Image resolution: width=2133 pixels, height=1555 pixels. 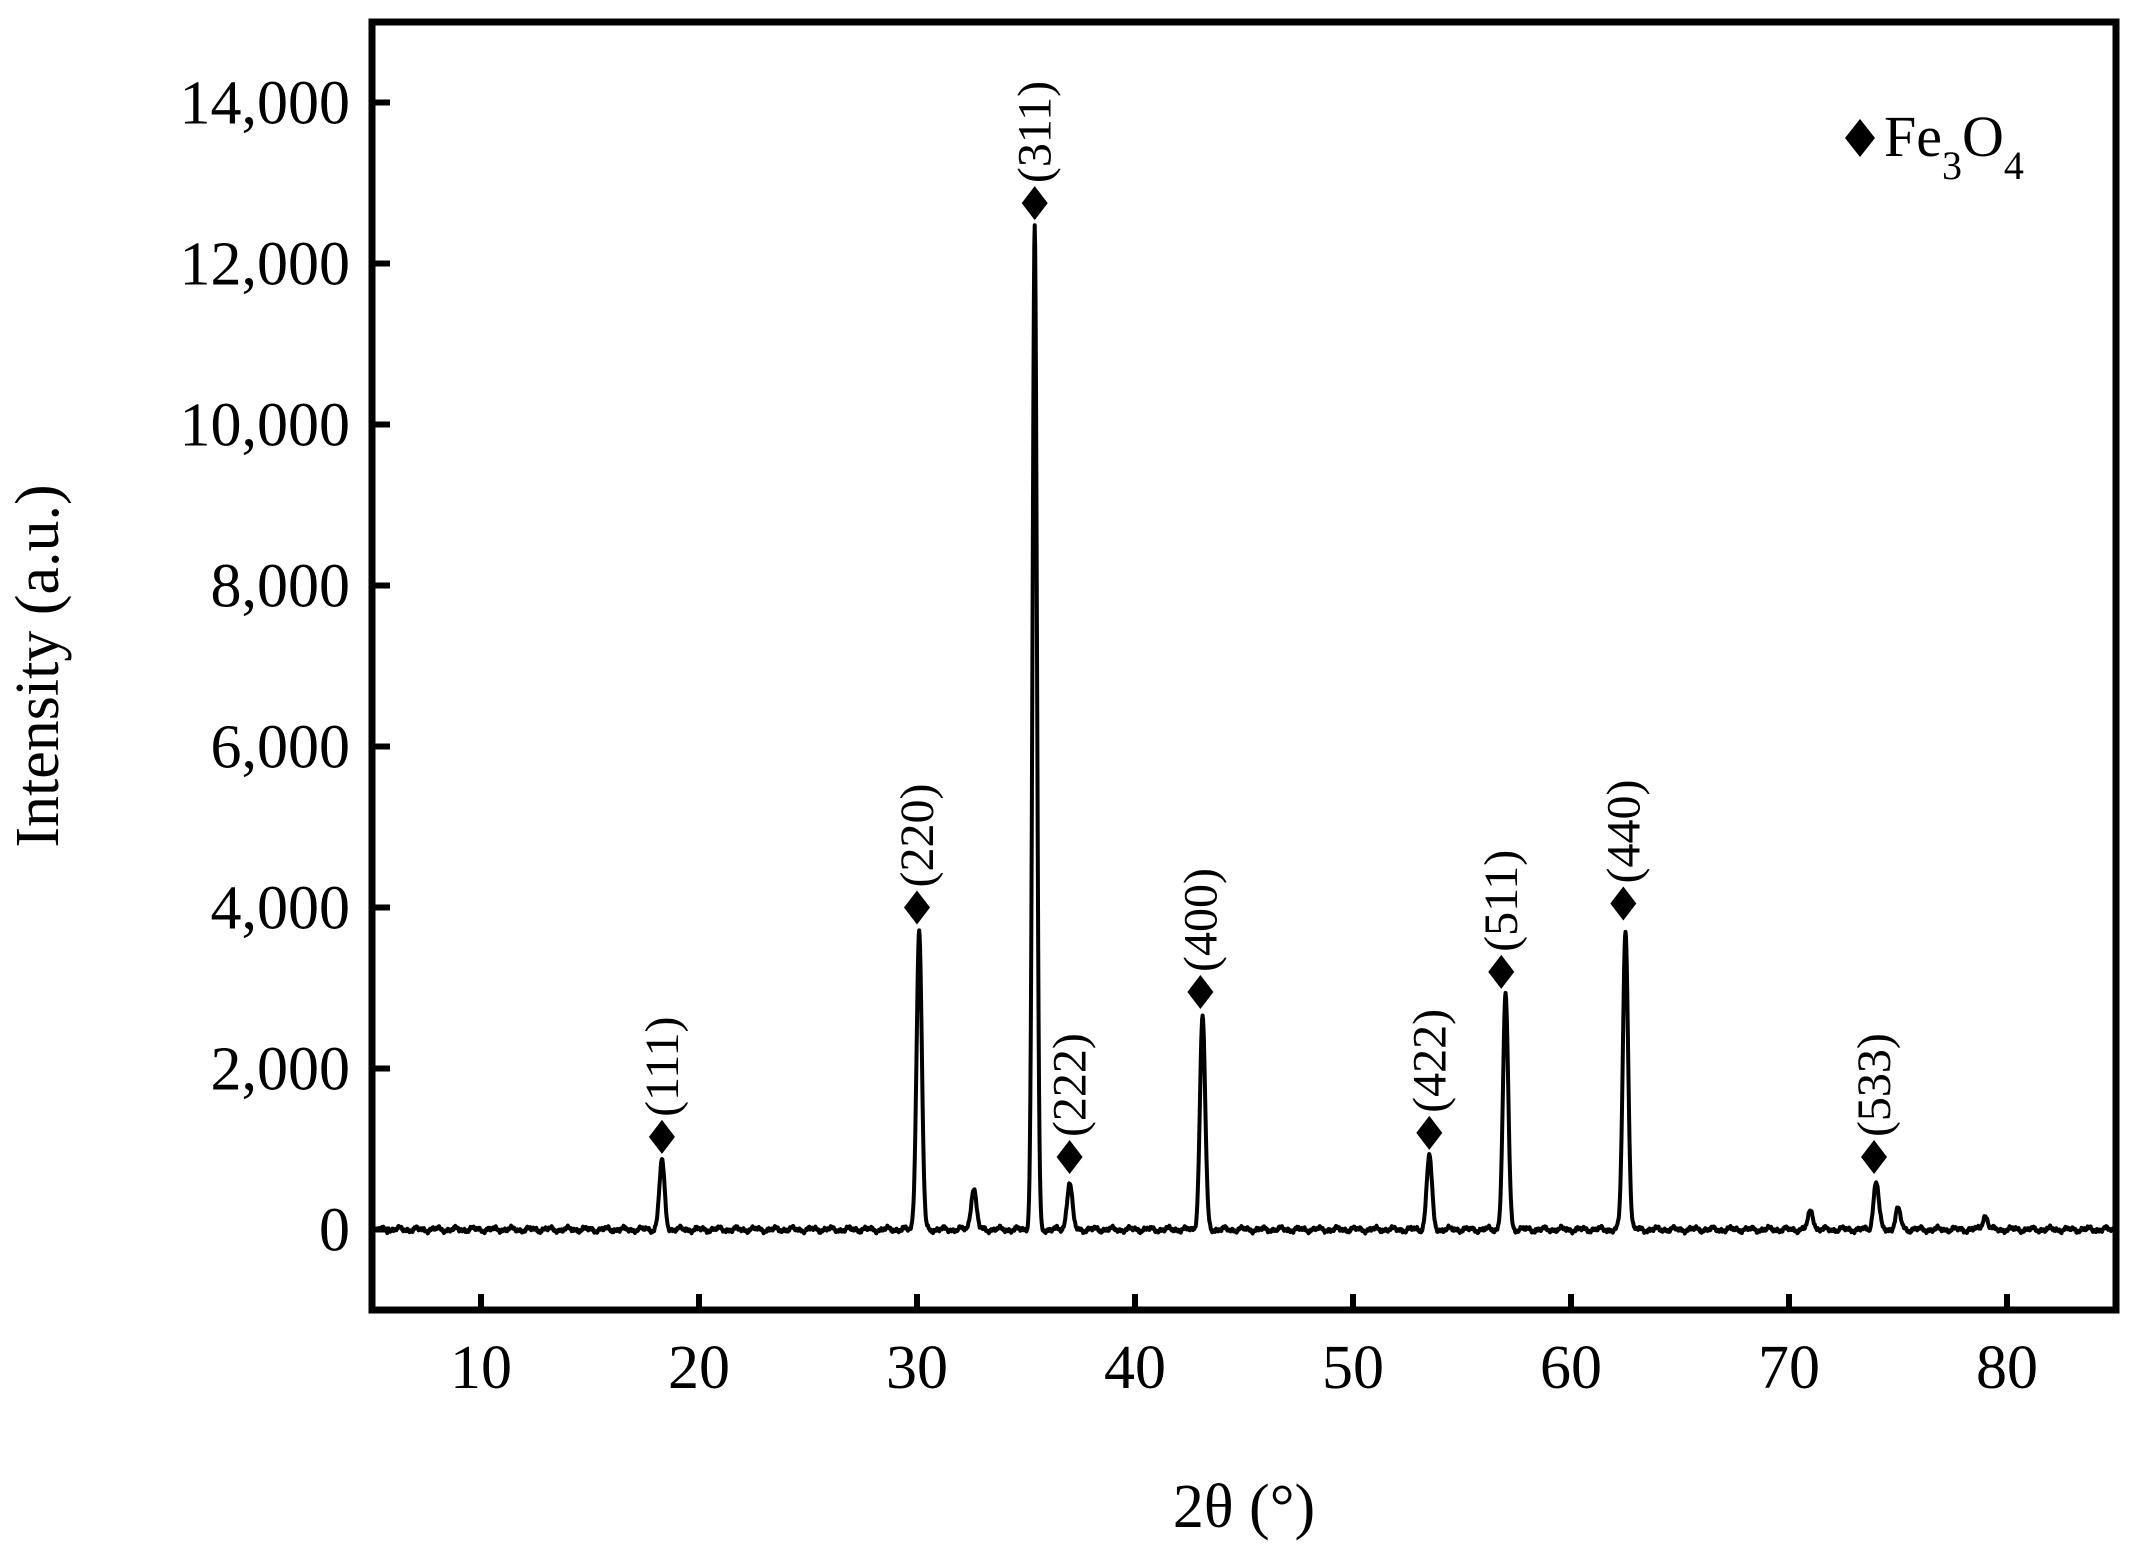 What do you see at coordinates (481, 1368) in the screenshot?
I see `x-tick-label: 10` at bounding box center [481, 1368].